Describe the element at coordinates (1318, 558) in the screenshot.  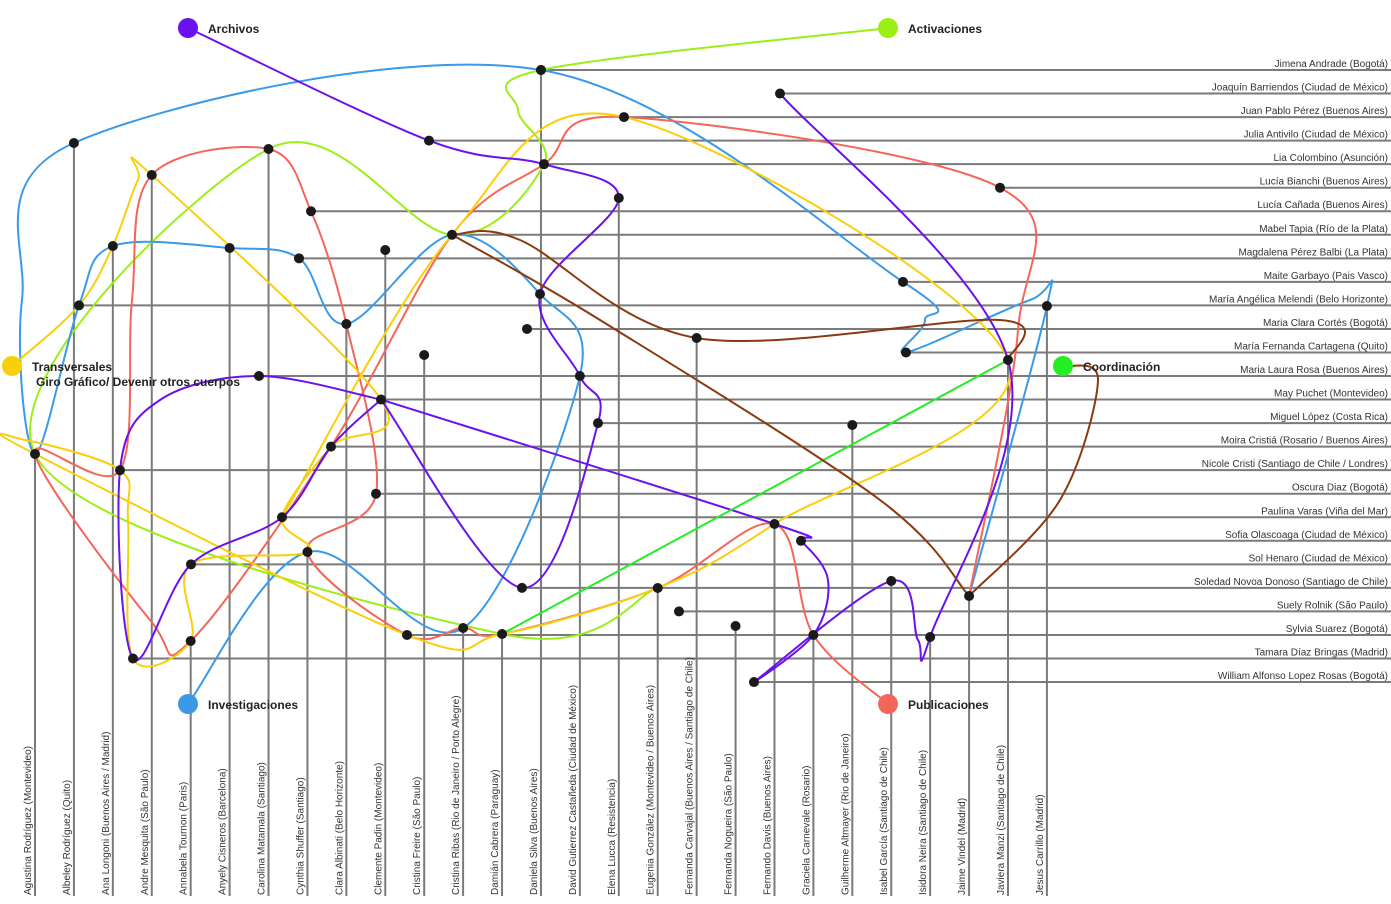
I see `row-person-label: Sol Henaro (Ciudad de México)` at that location.